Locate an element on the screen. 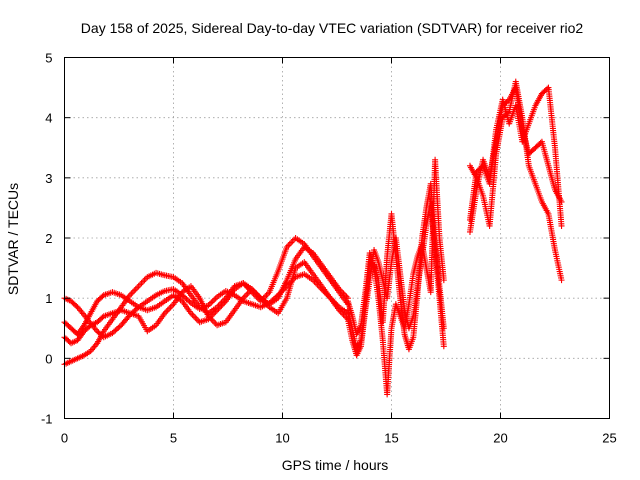 The width and height of the screenshot is (640, 480). y-tick-label: 5 is located at coordinates (48, 58).